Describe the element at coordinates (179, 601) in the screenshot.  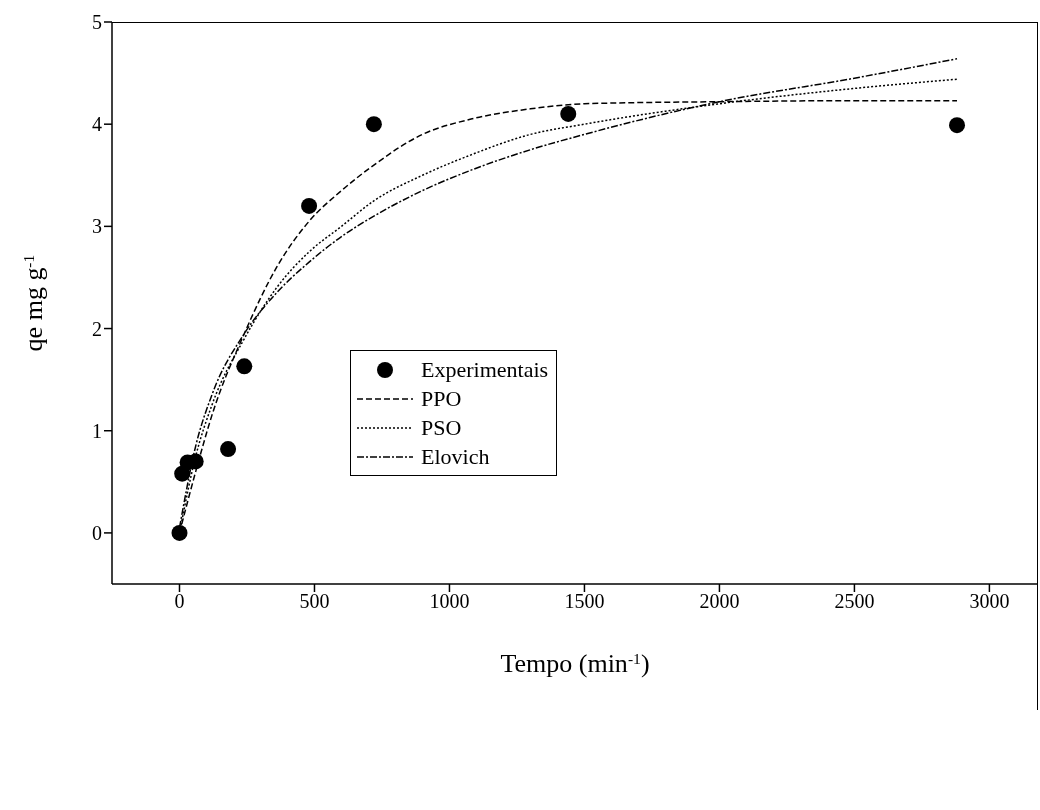
I see `x-tick-label: 0` at that location.